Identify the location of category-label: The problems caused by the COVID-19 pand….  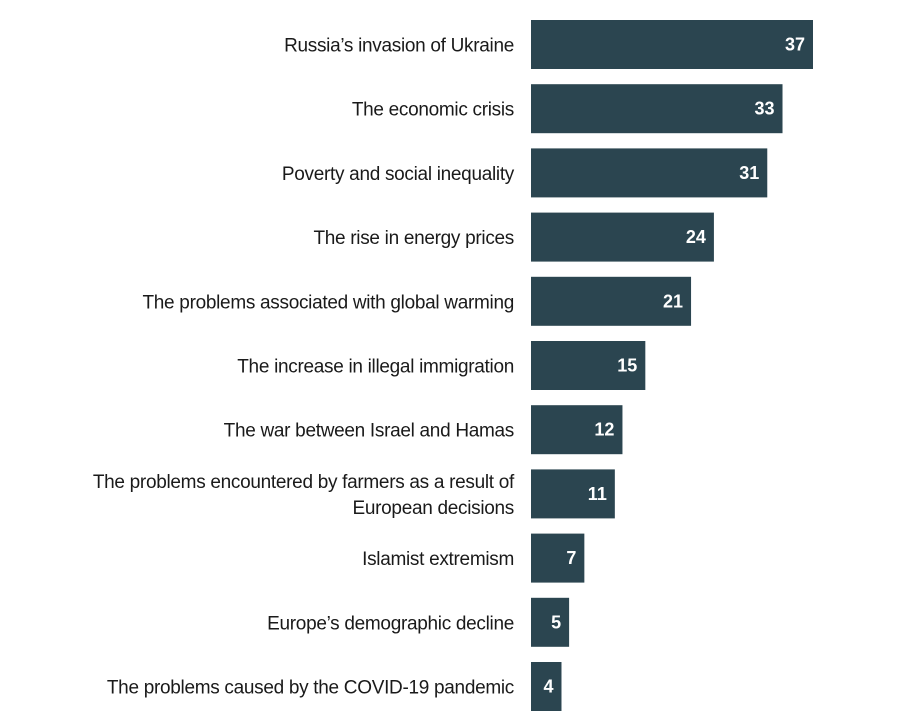
(310, 688).